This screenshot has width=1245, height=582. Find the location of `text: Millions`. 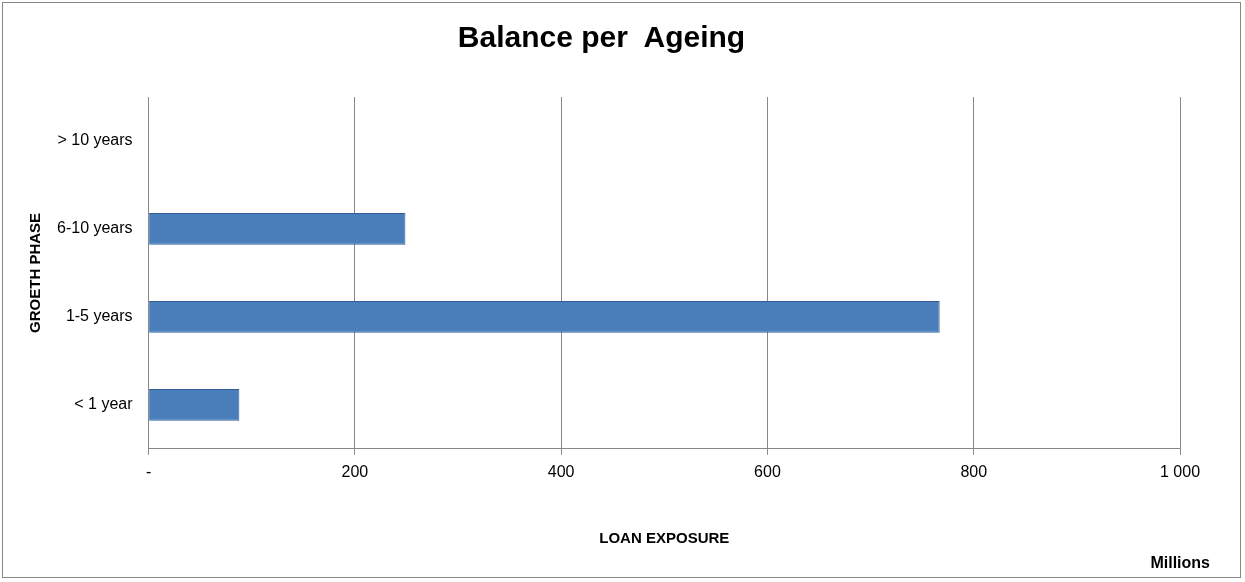

text: Millions is located at coordinates (1180, 563).